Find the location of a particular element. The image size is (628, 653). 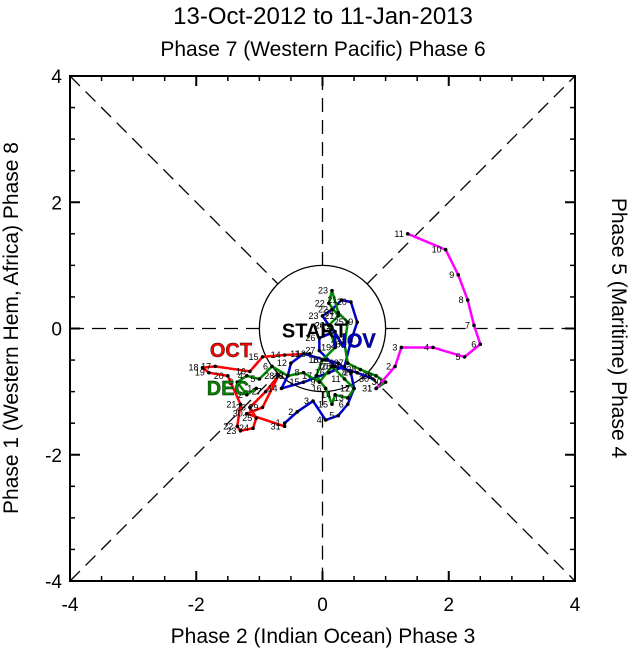

day-label: 21 is located at coordinates (332, 300).